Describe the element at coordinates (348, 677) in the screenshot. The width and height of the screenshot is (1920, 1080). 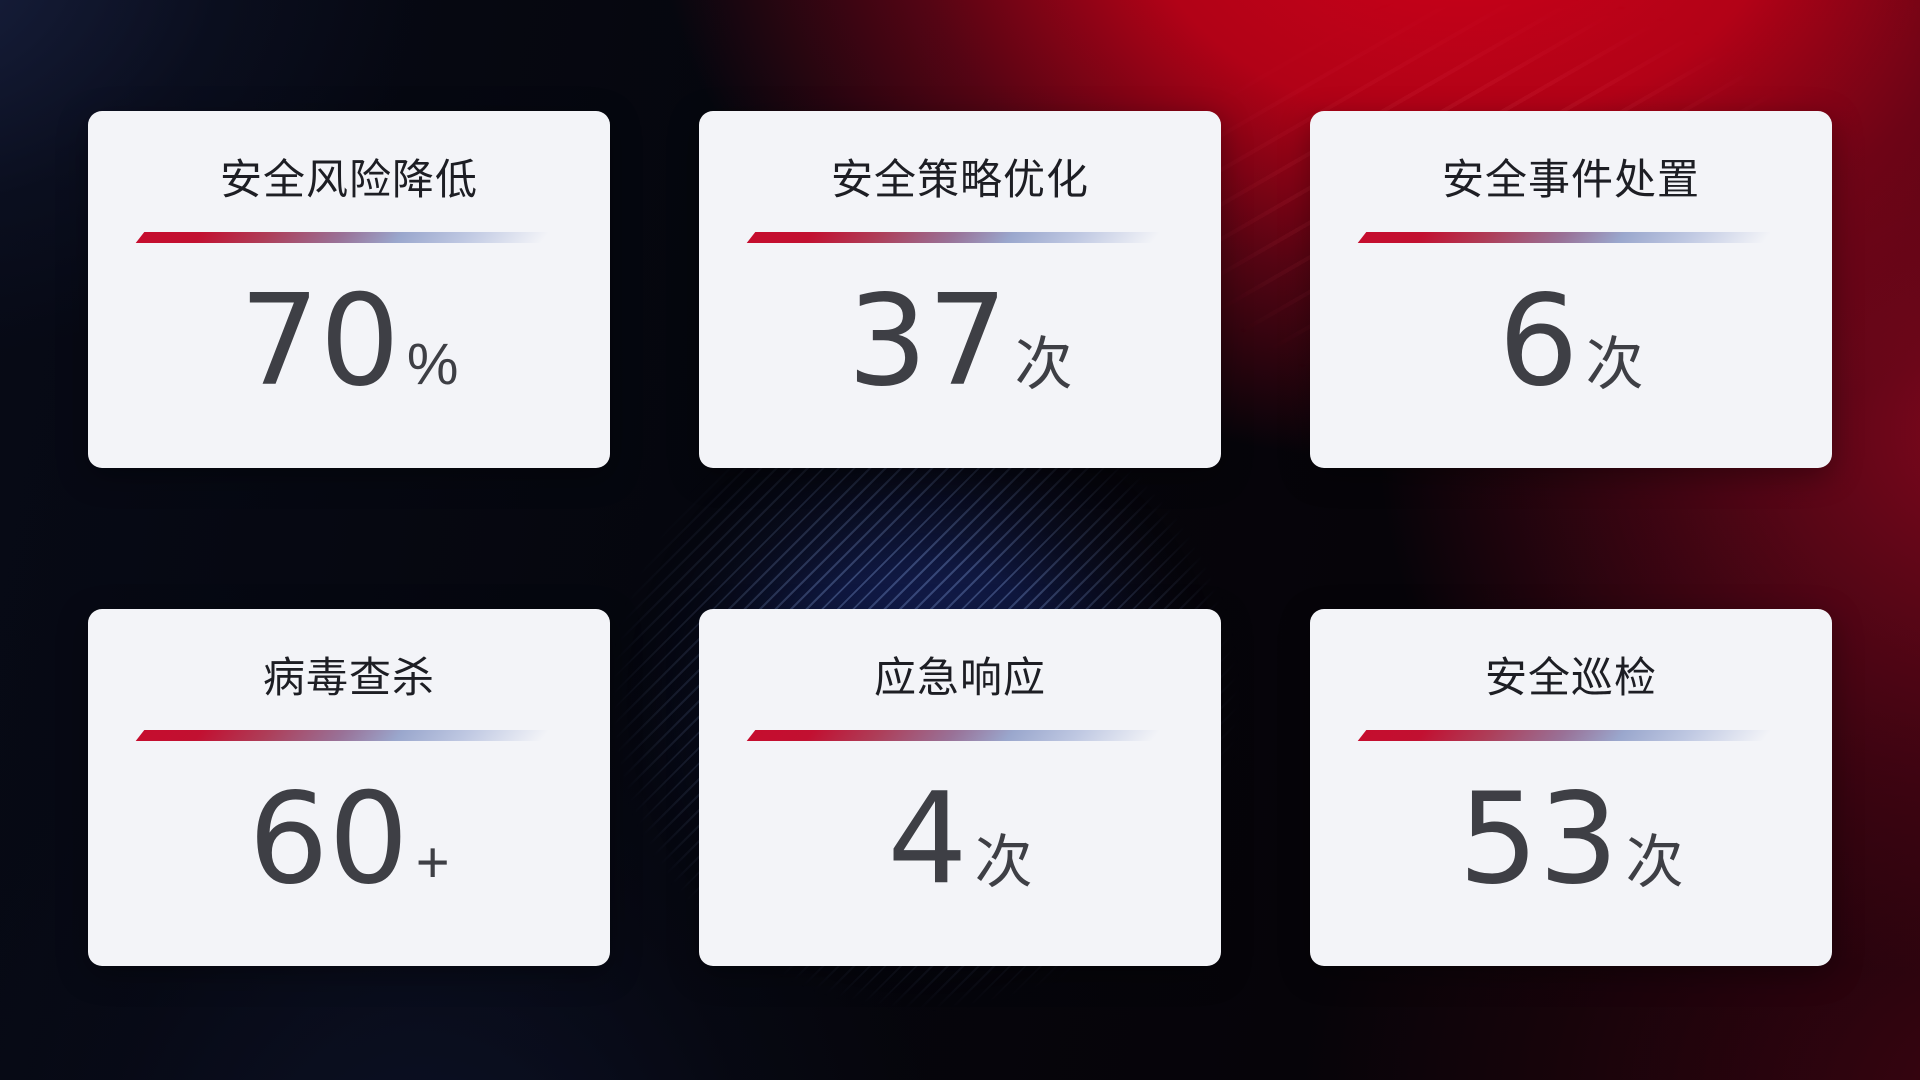
I see `stat-card-title: 病毒查杀` at that location.